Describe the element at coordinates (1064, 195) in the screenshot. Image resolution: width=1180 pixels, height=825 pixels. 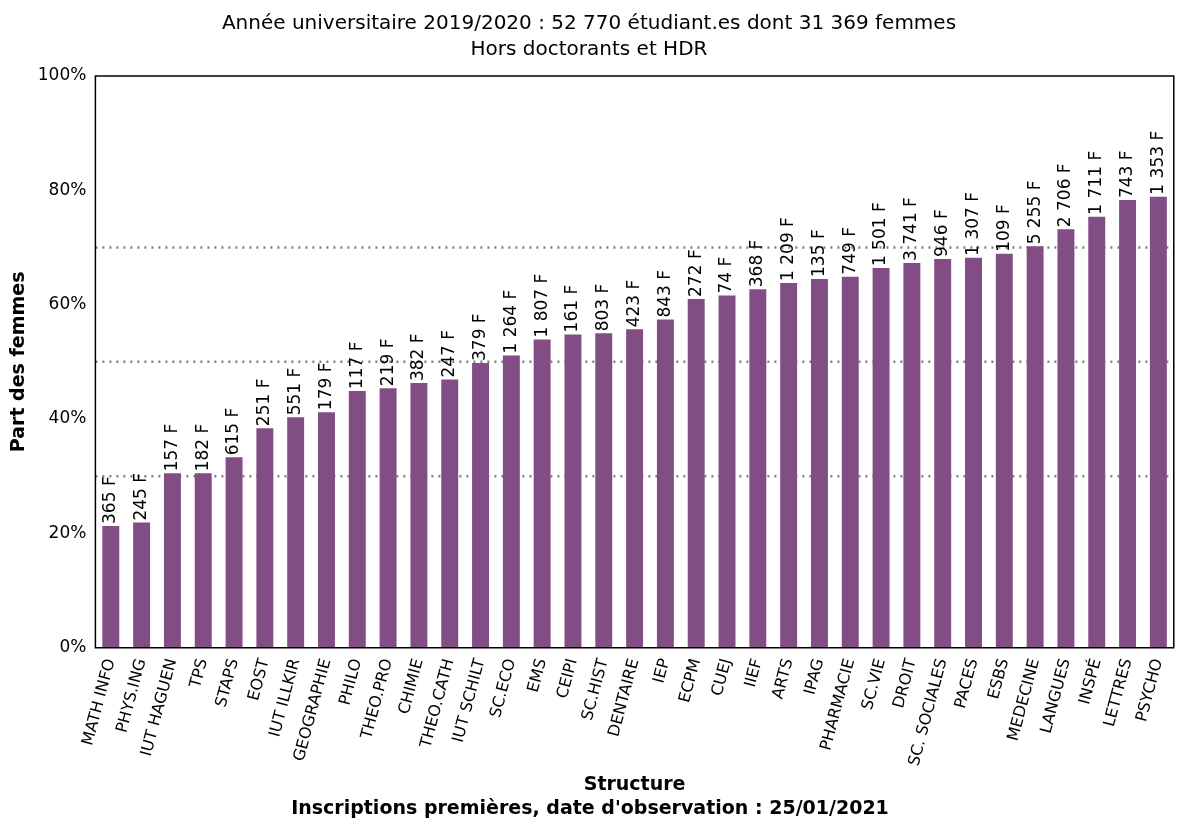
I see `annotation: 2 706 F` at that location.